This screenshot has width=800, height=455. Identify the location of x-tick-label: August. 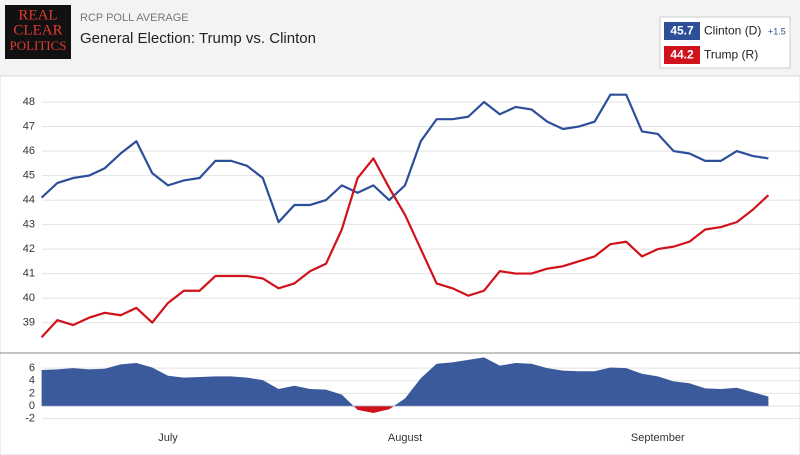
(405, 438).